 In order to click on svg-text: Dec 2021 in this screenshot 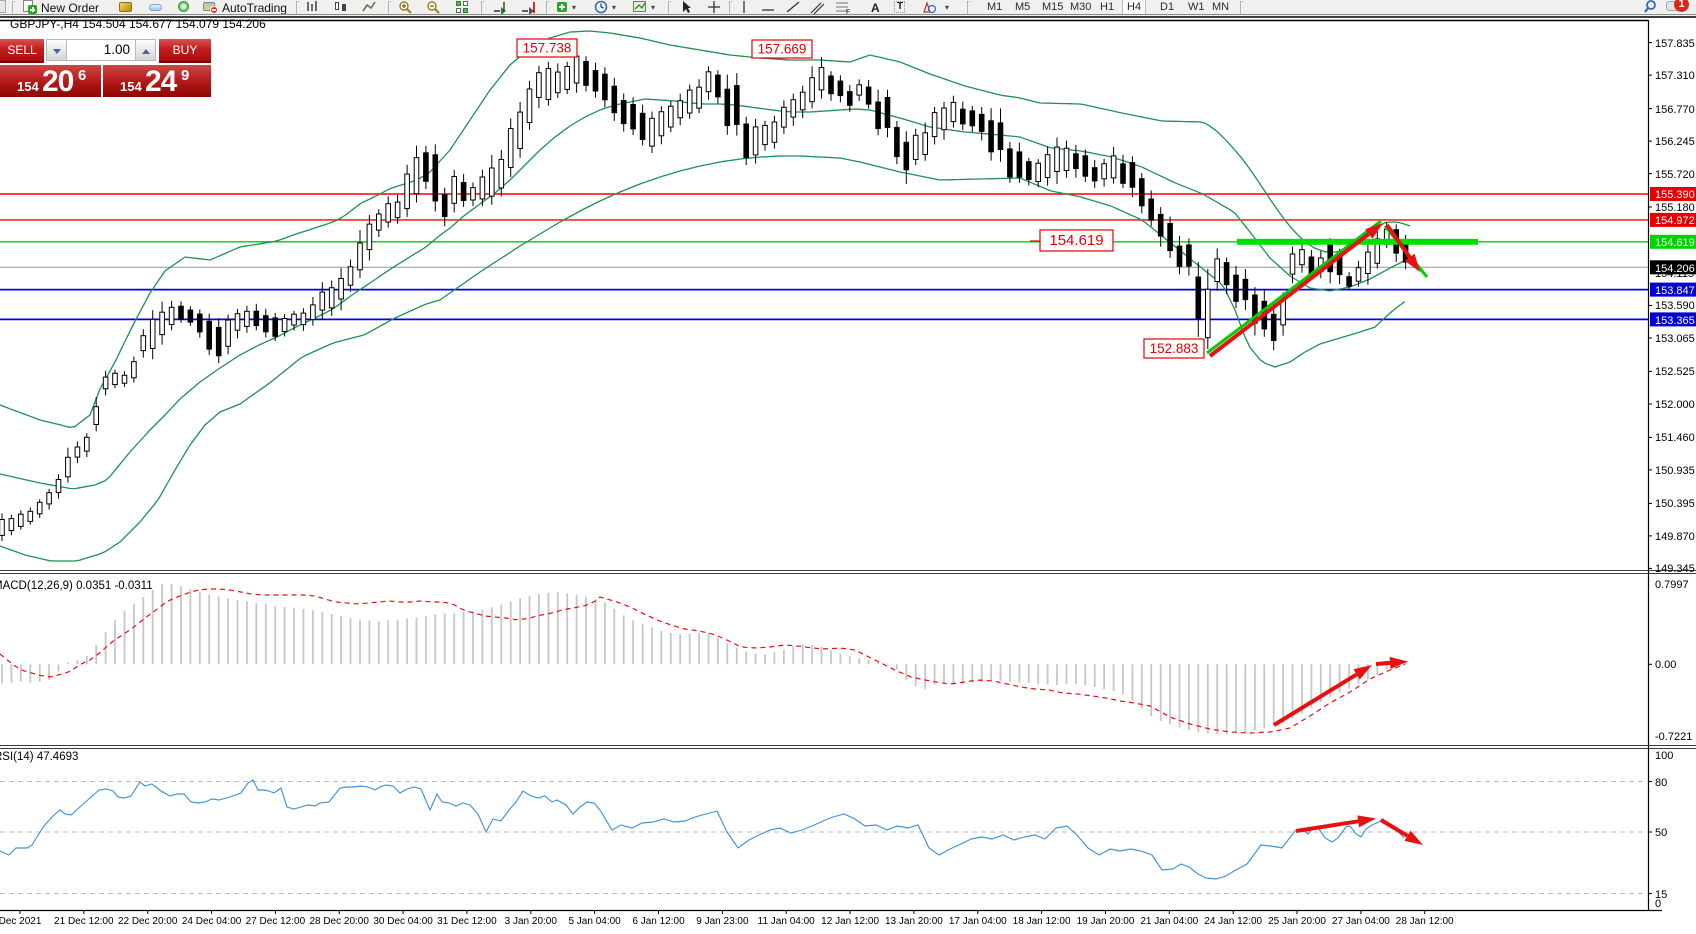, I will do `click(21, 921)`.